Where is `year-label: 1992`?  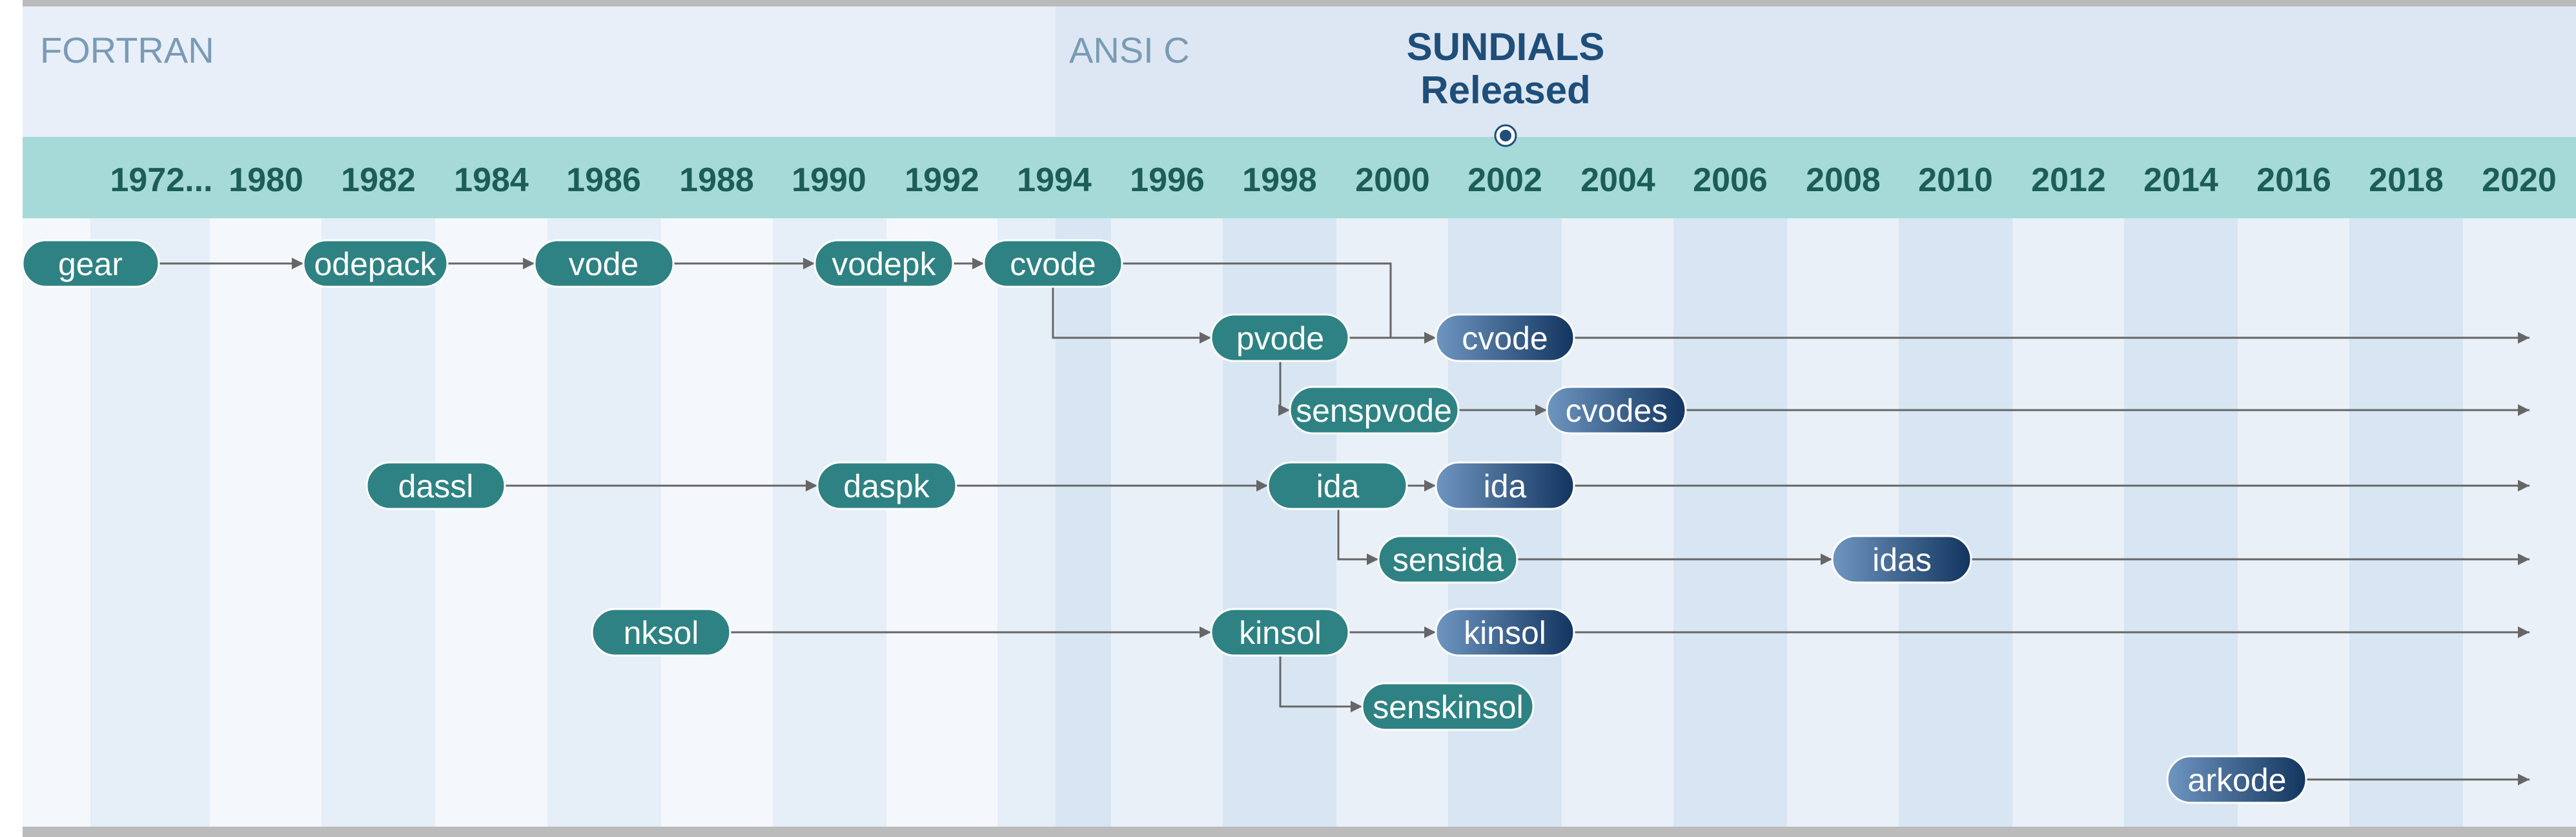 year-label: 1992 is located at coordinates (942, 180).